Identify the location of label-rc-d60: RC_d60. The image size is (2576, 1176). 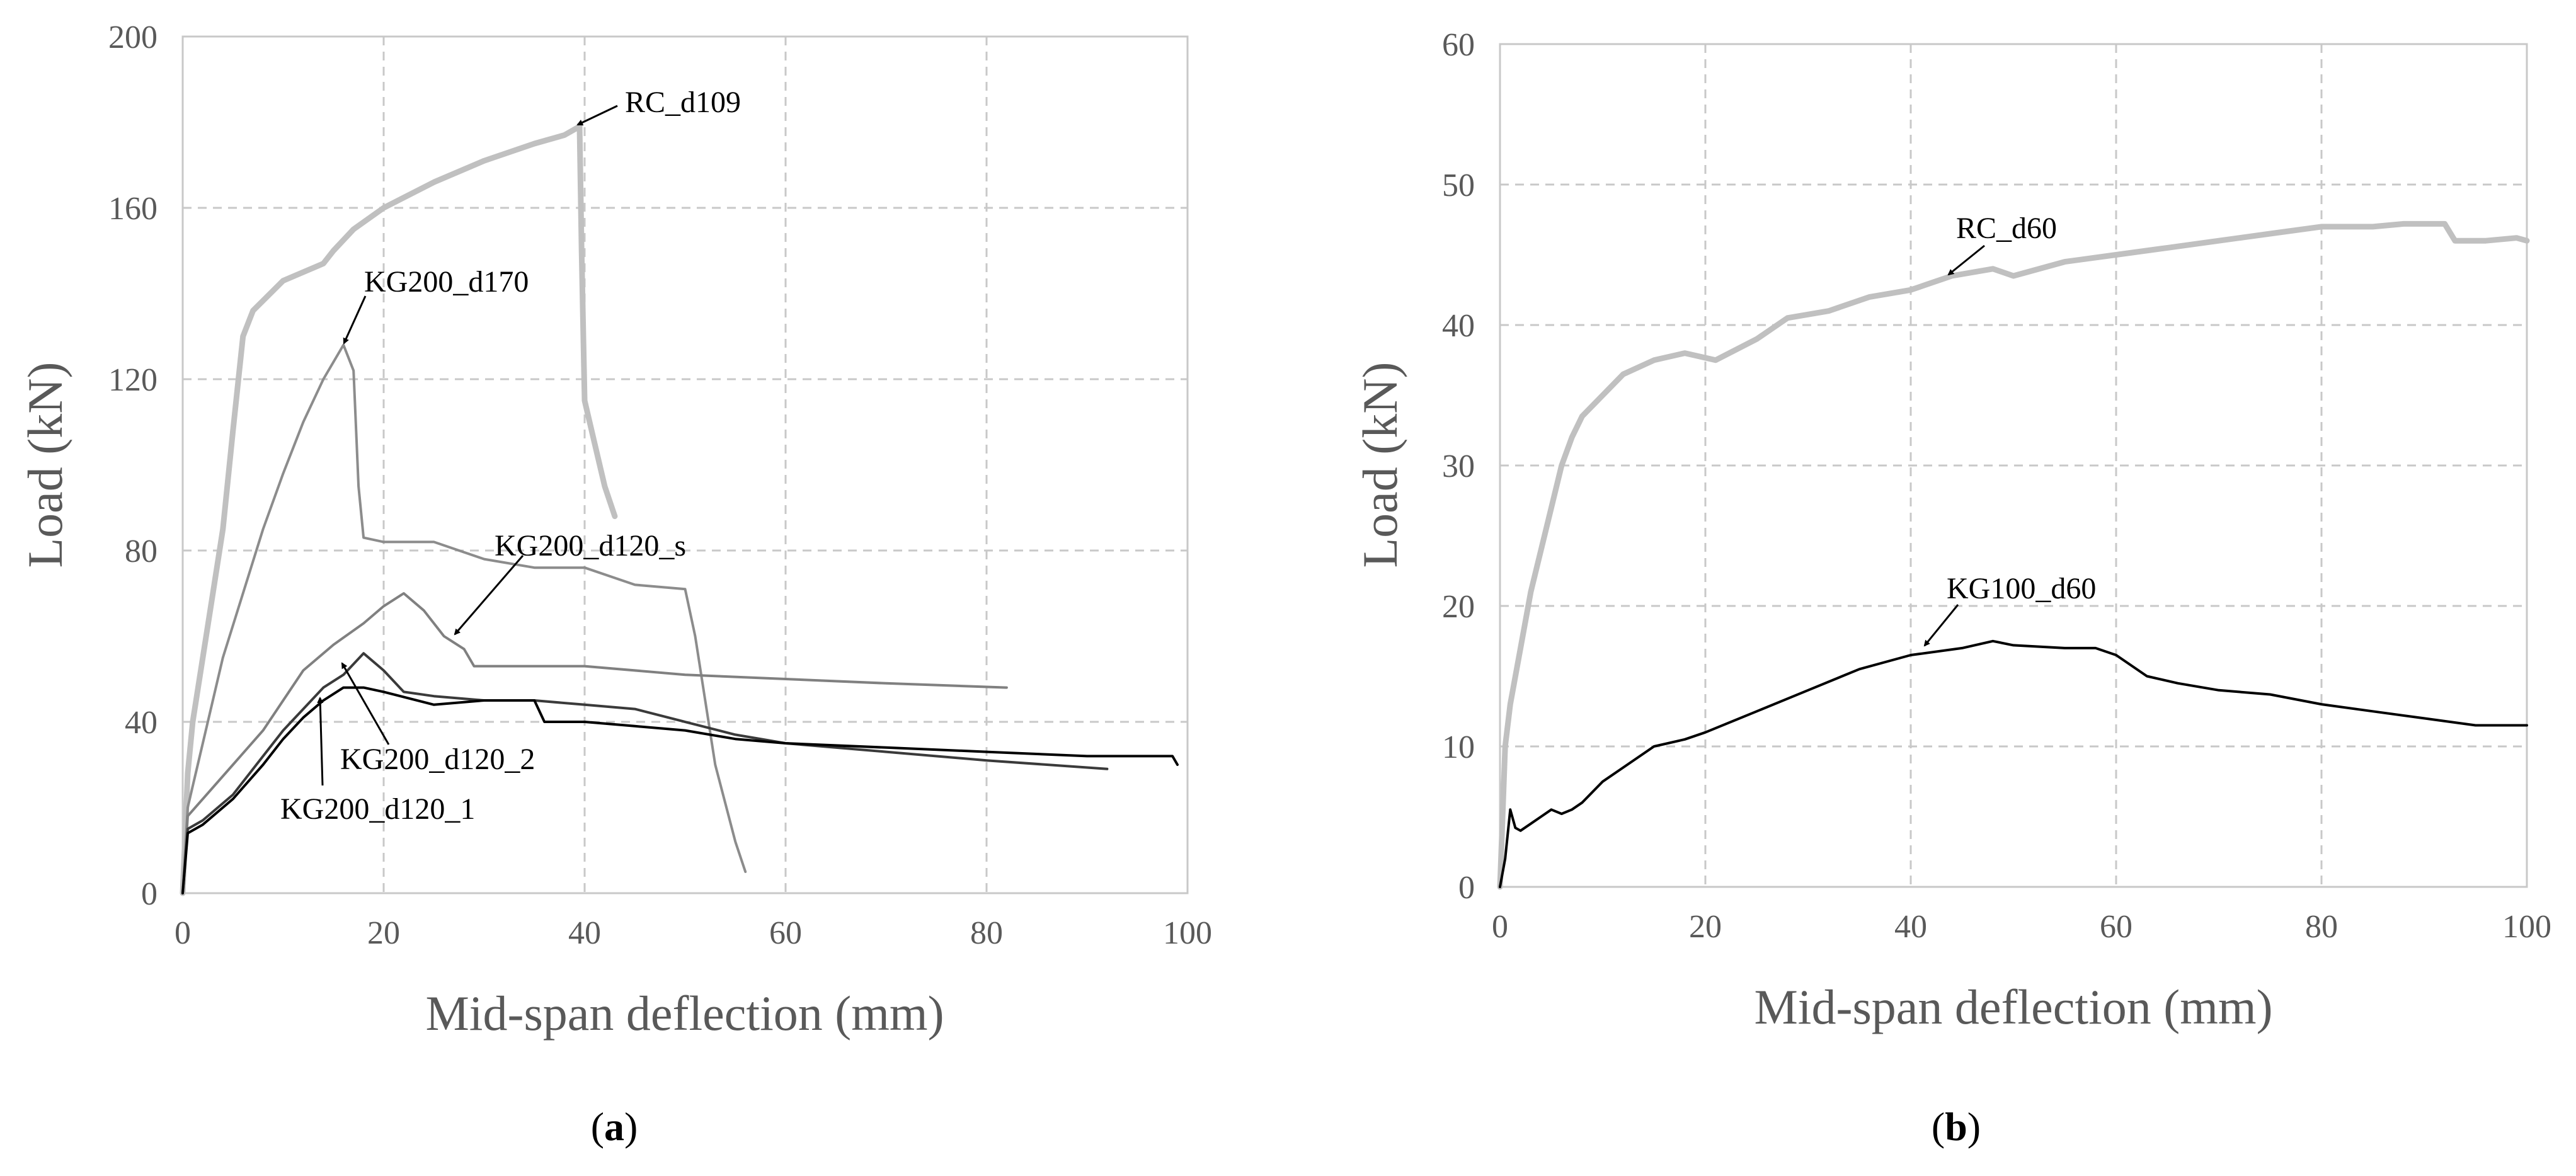
(2006, 229).